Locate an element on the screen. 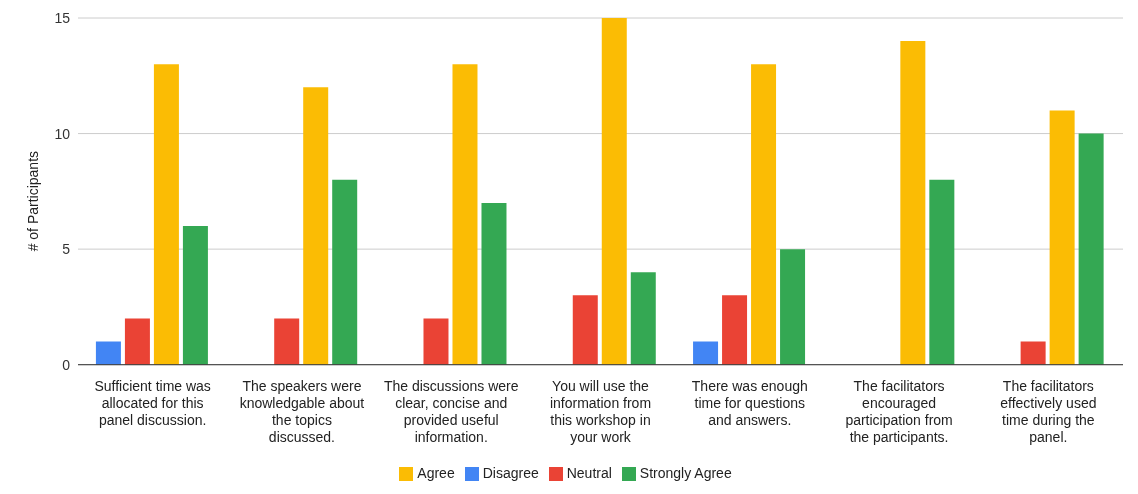 This screenshot has height=494, width=1138. x-tick-label: The discussions were clear, concise and provided useful information. is located at coordinates (451, 411).